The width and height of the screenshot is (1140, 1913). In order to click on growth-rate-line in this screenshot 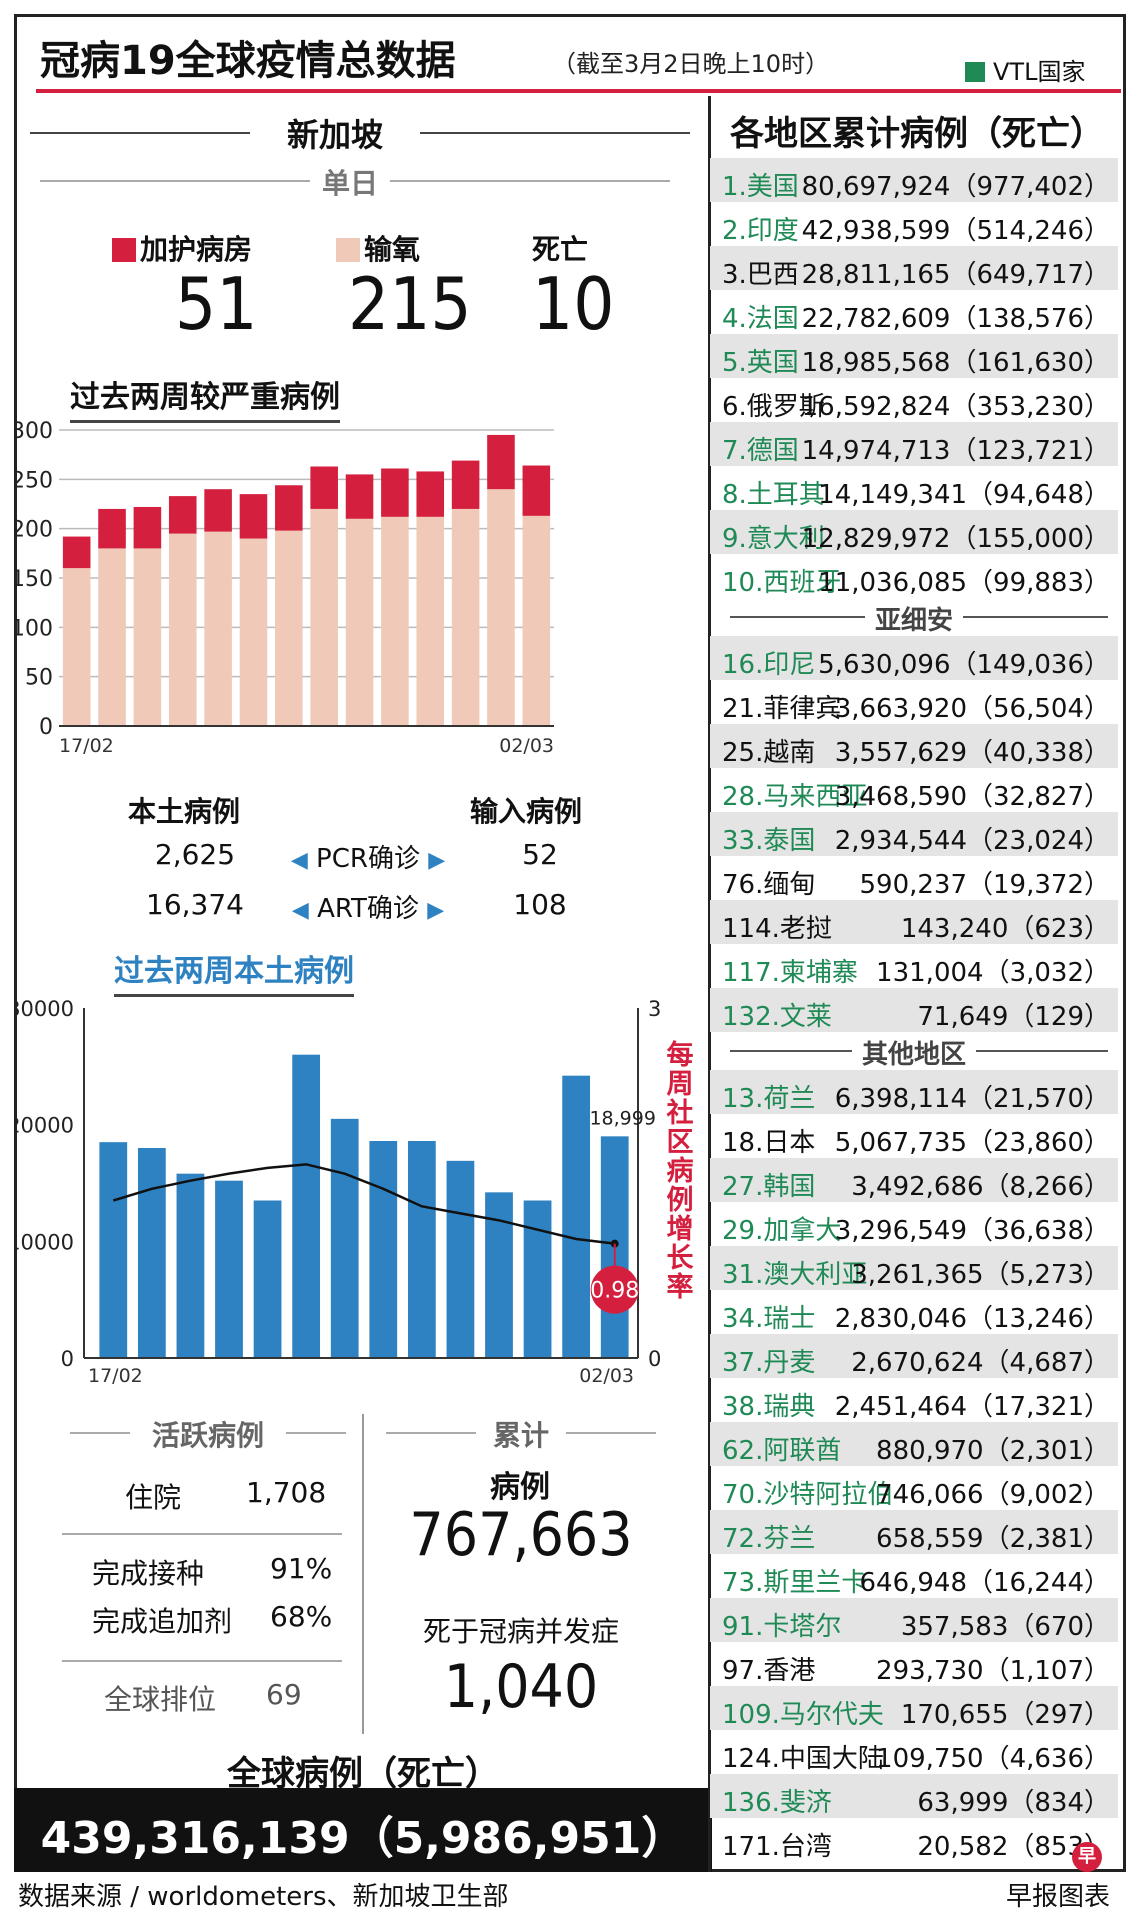, I will do `click(363, 1204)`.